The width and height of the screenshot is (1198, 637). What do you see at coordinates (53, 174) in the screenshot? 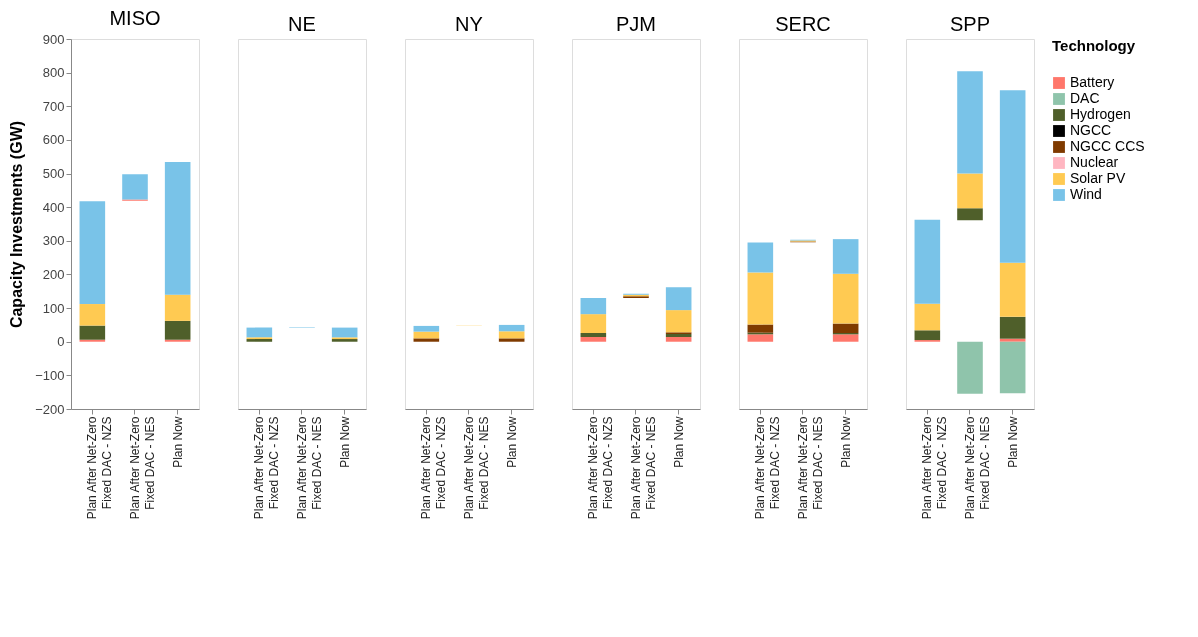
I see `y-tick-label: 500` at bounding box center [53, 174].